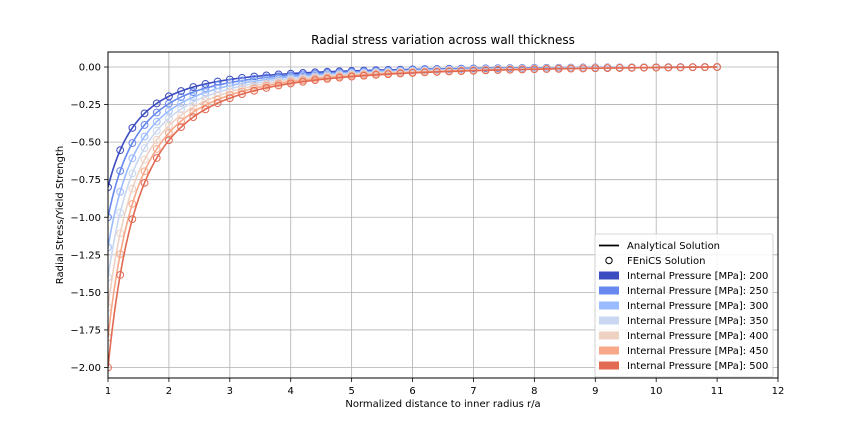  What do you see at coordinates (85, 368) in the screenshot?
I see `y-tick-label: −2.00` at bounding box center [85, 368].